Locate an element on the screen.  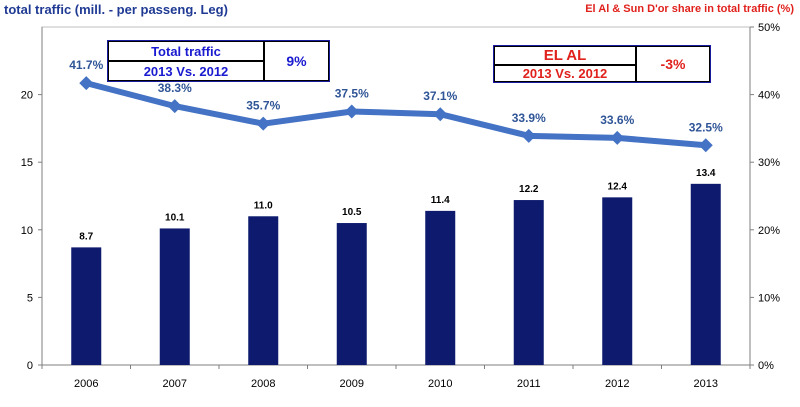
left-tick-label: 10 is located at coordinates (27, 231).